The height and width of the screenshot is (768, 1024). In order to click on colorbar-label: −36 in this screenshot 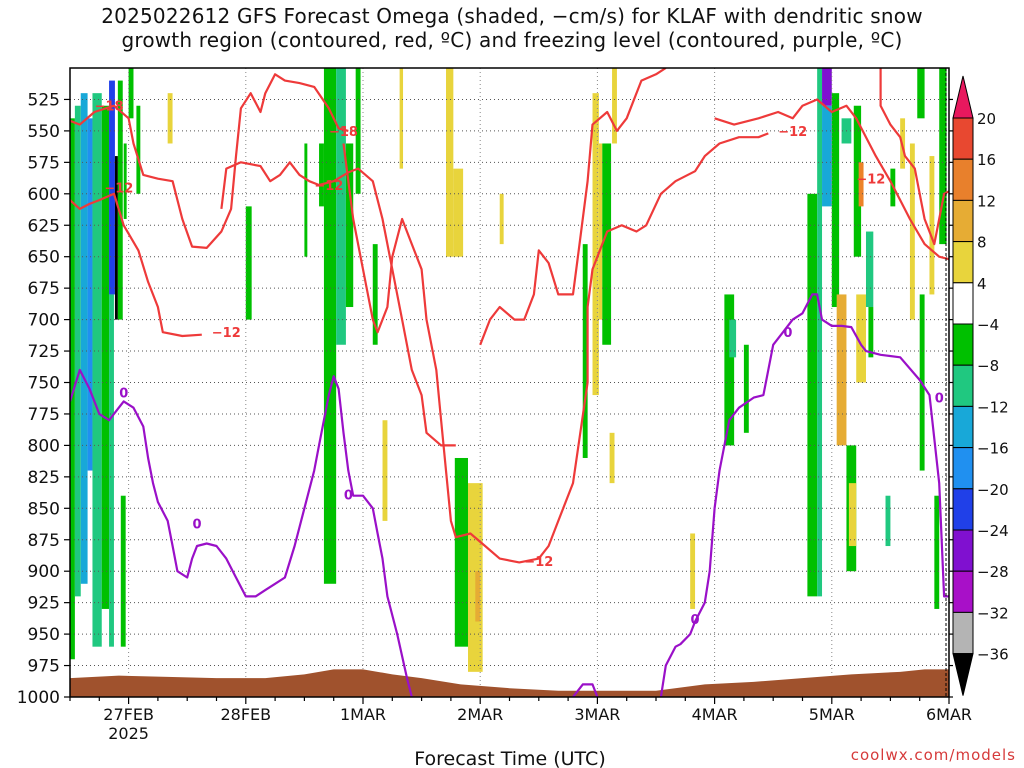, I will do `click(993, 655)`.